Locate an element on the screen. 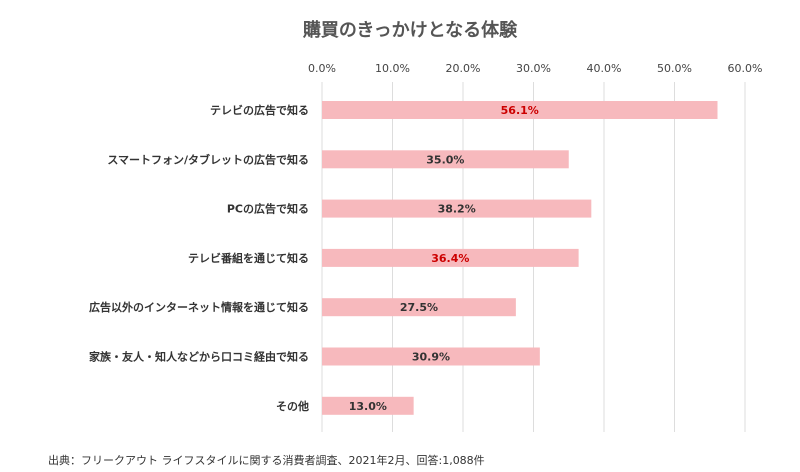  chart-title: 購買のきっかけとなる体験 is located at coordinates (410, 30).